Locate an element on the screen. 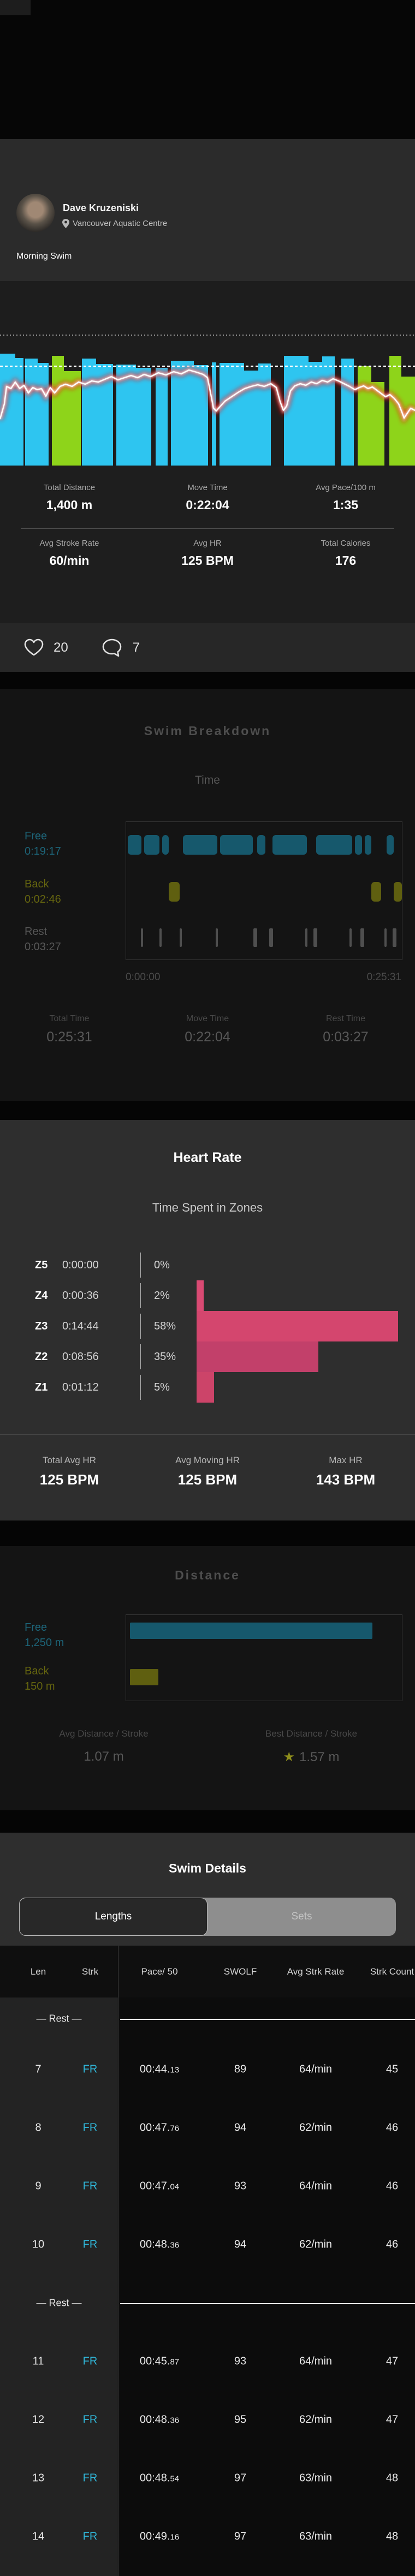 This screenshot has width=415, height=2576. rest-divider-row: — Rest — is located at coordinates (207, 2303).